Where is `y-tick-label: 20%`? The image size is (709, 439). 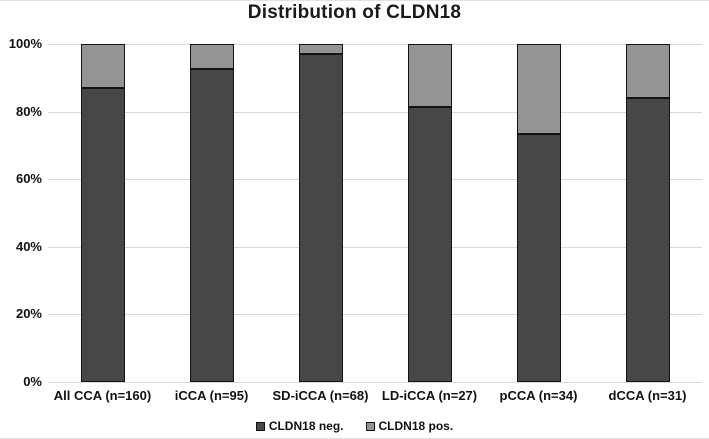 y-tick-label: 20% is located at coordinates (28, 314).